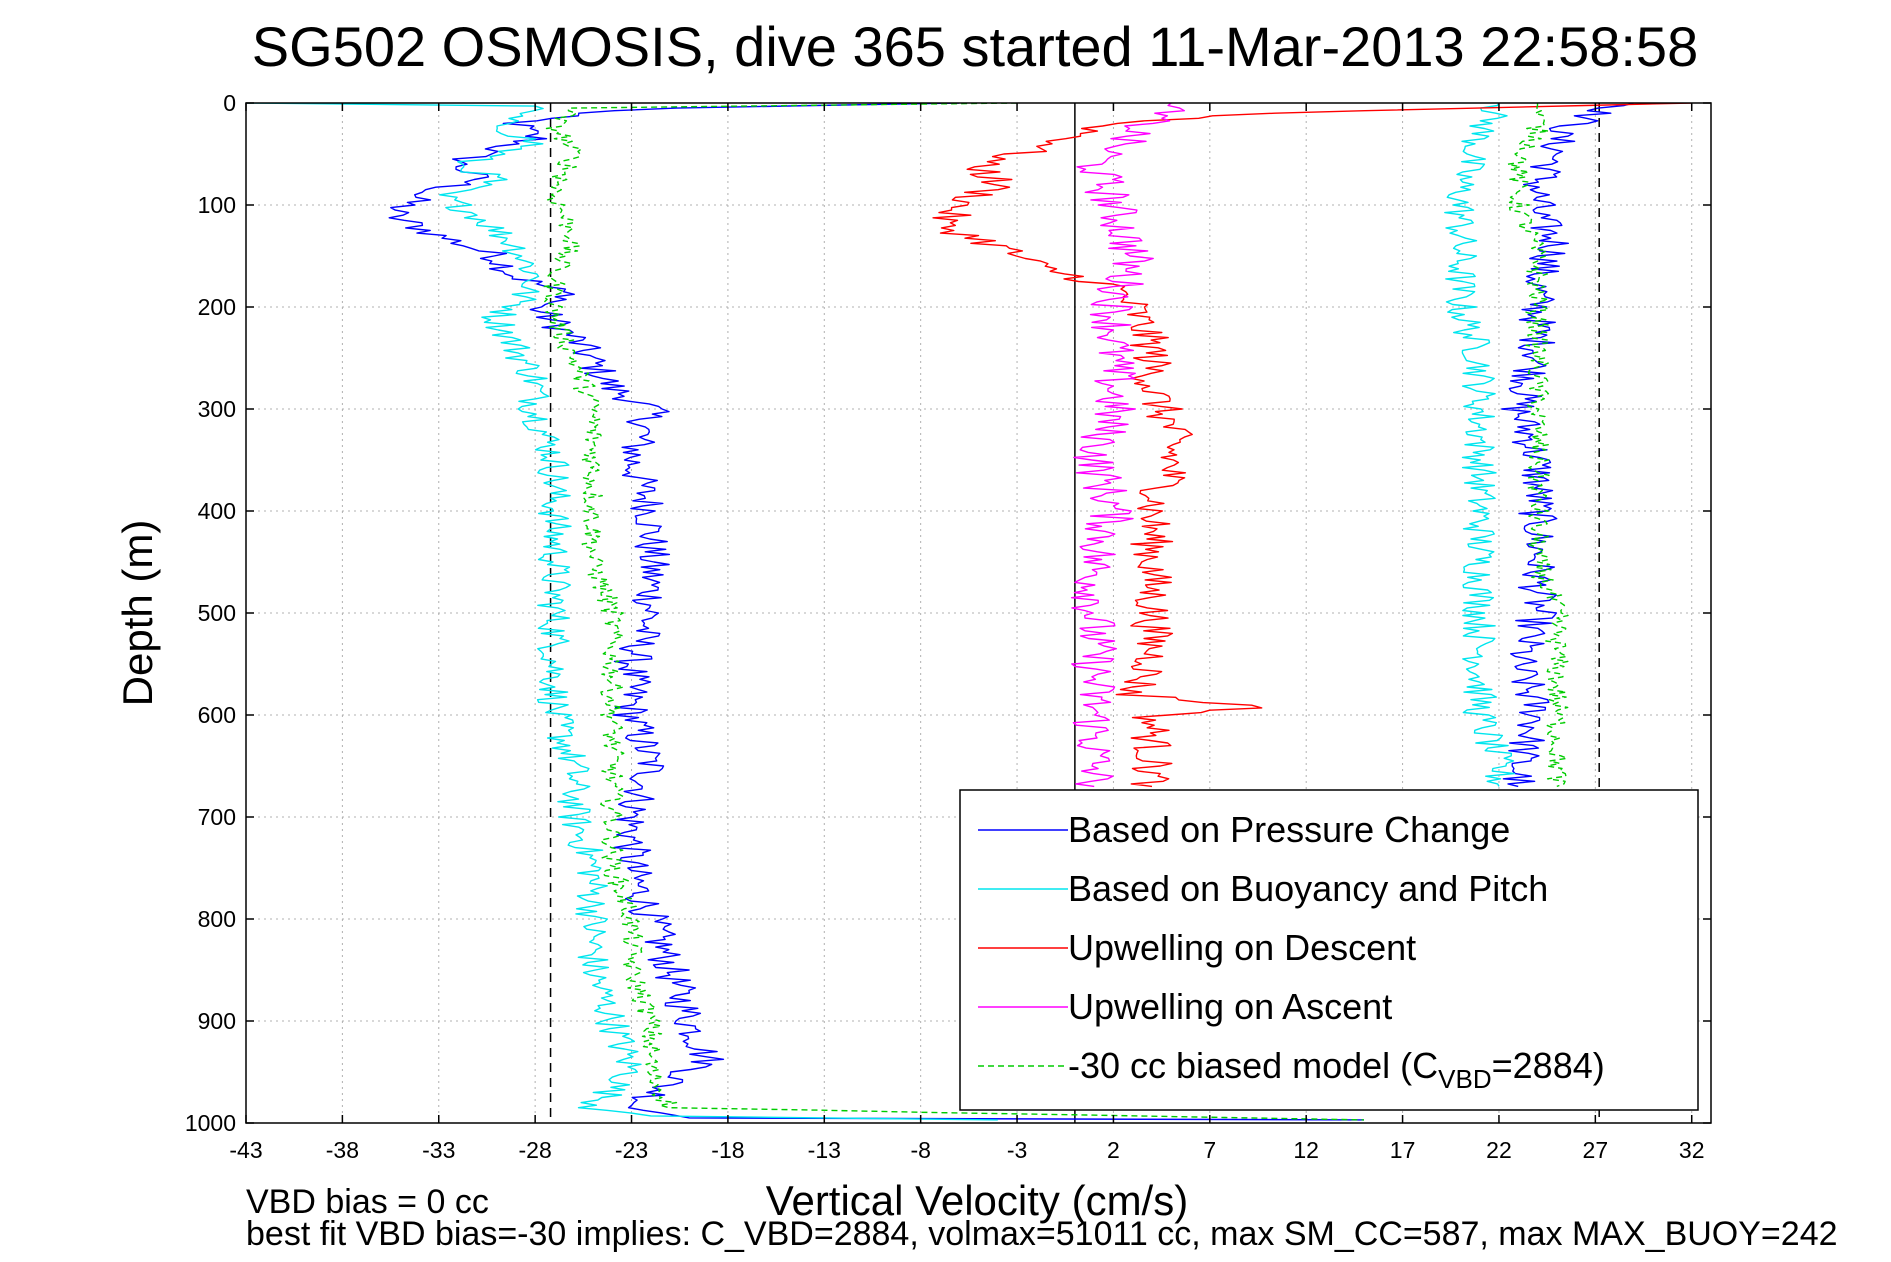  I want to click on legend-label-text: Upwelling on Ascent, so click(1230, 1006).